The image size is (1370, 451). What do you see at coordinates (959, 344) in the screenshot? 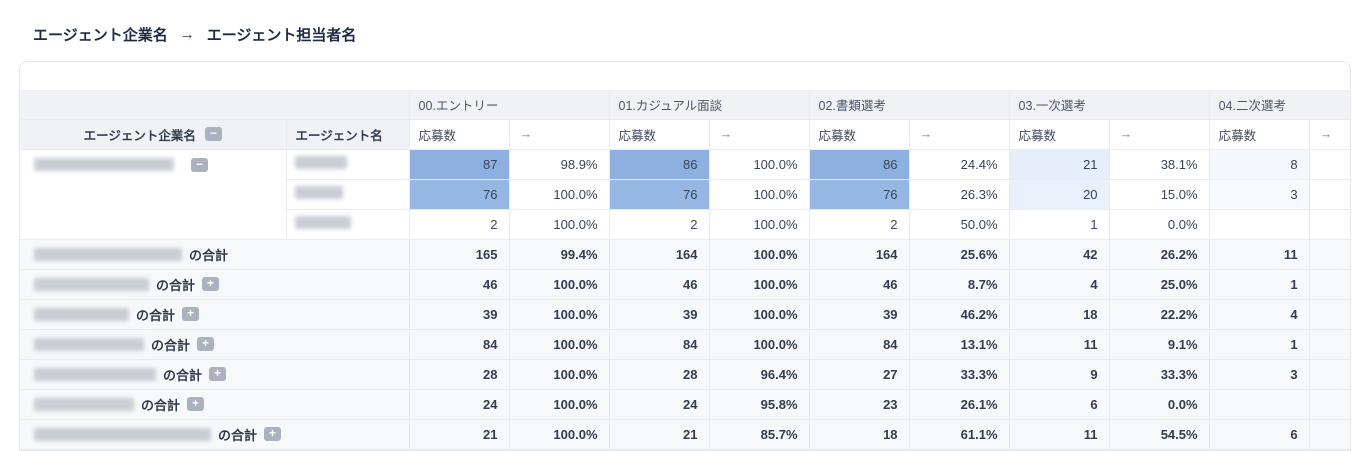
I see `rate-cell: 13.1%` at bounding box center [959, 344].